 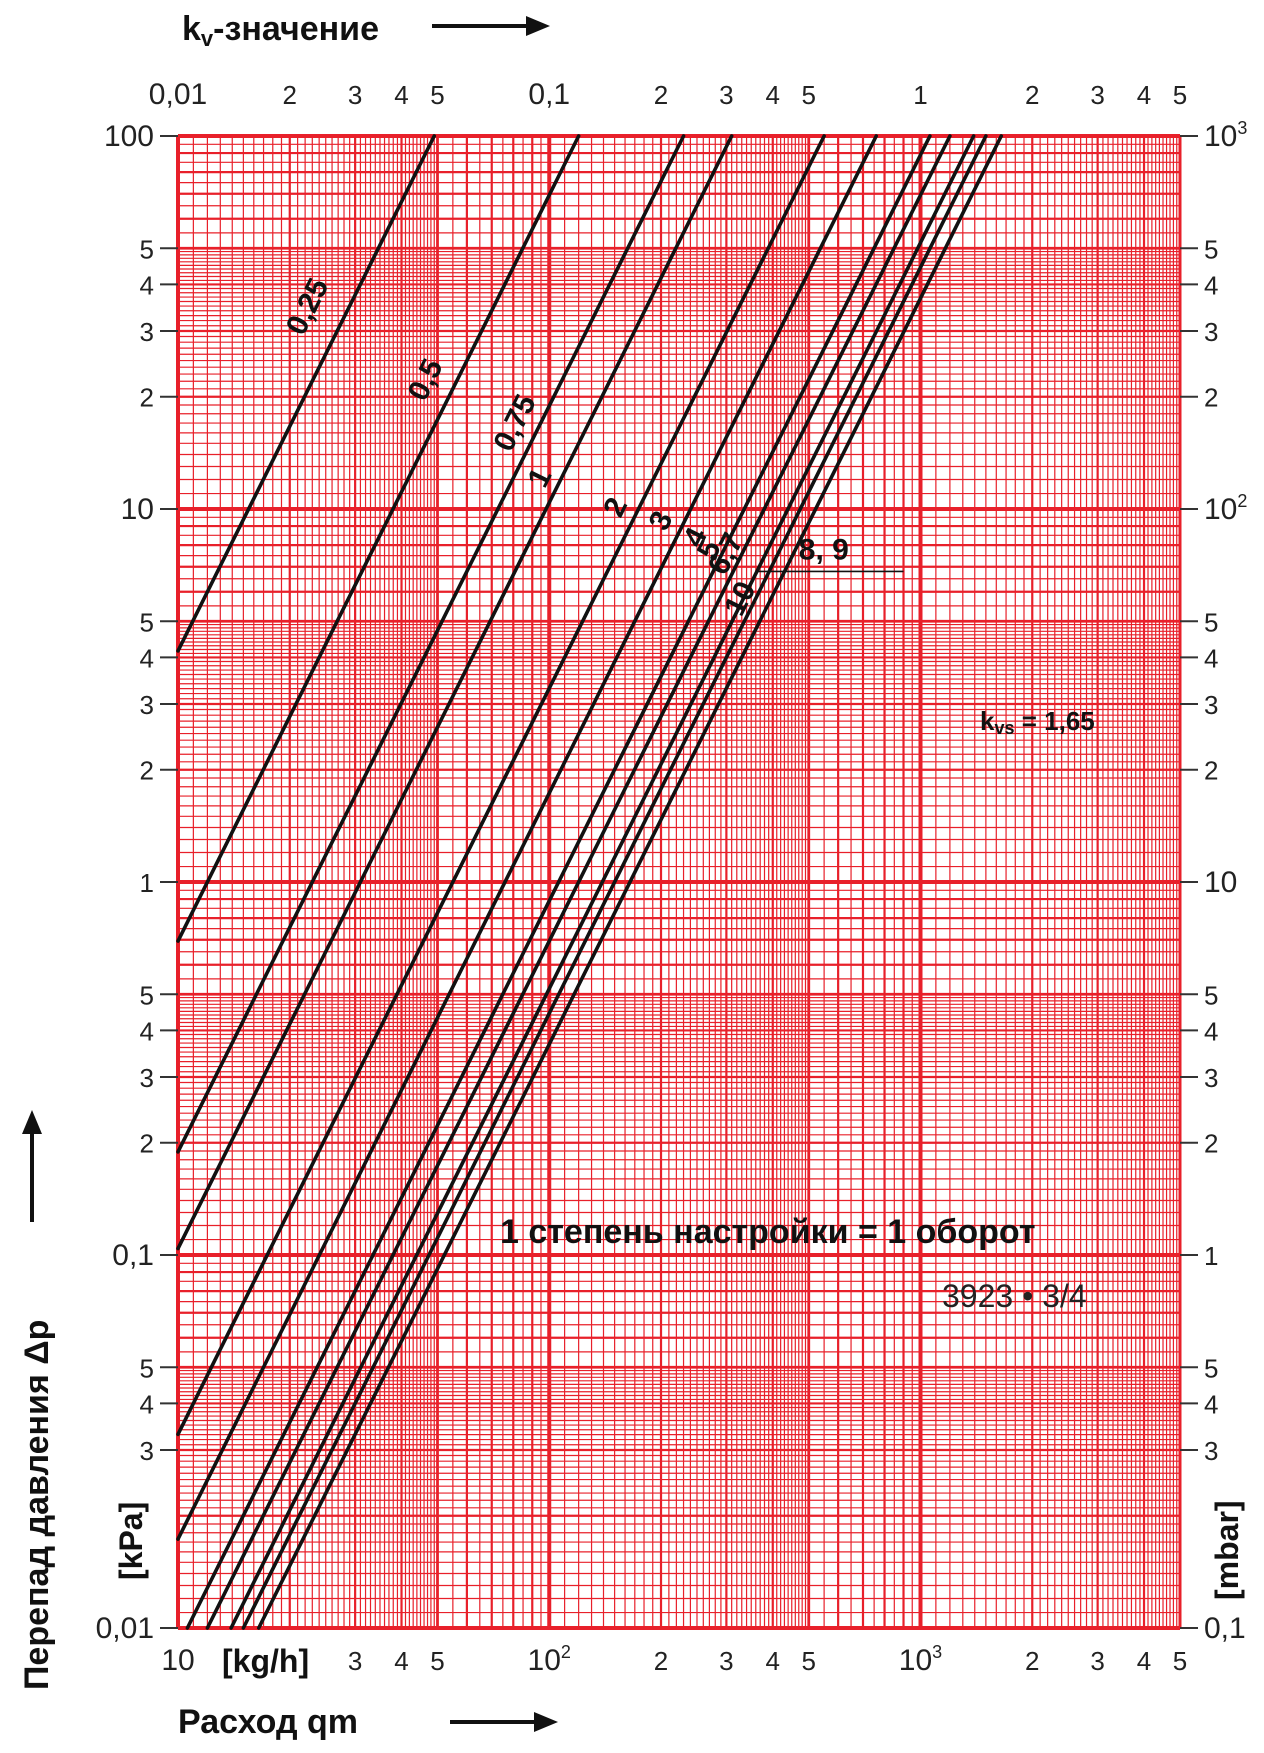 What do you see at coordinates (133, 1255) in the screenshot?
I see `y-tick-label: 0,1` at bounding box center [133, 1255].